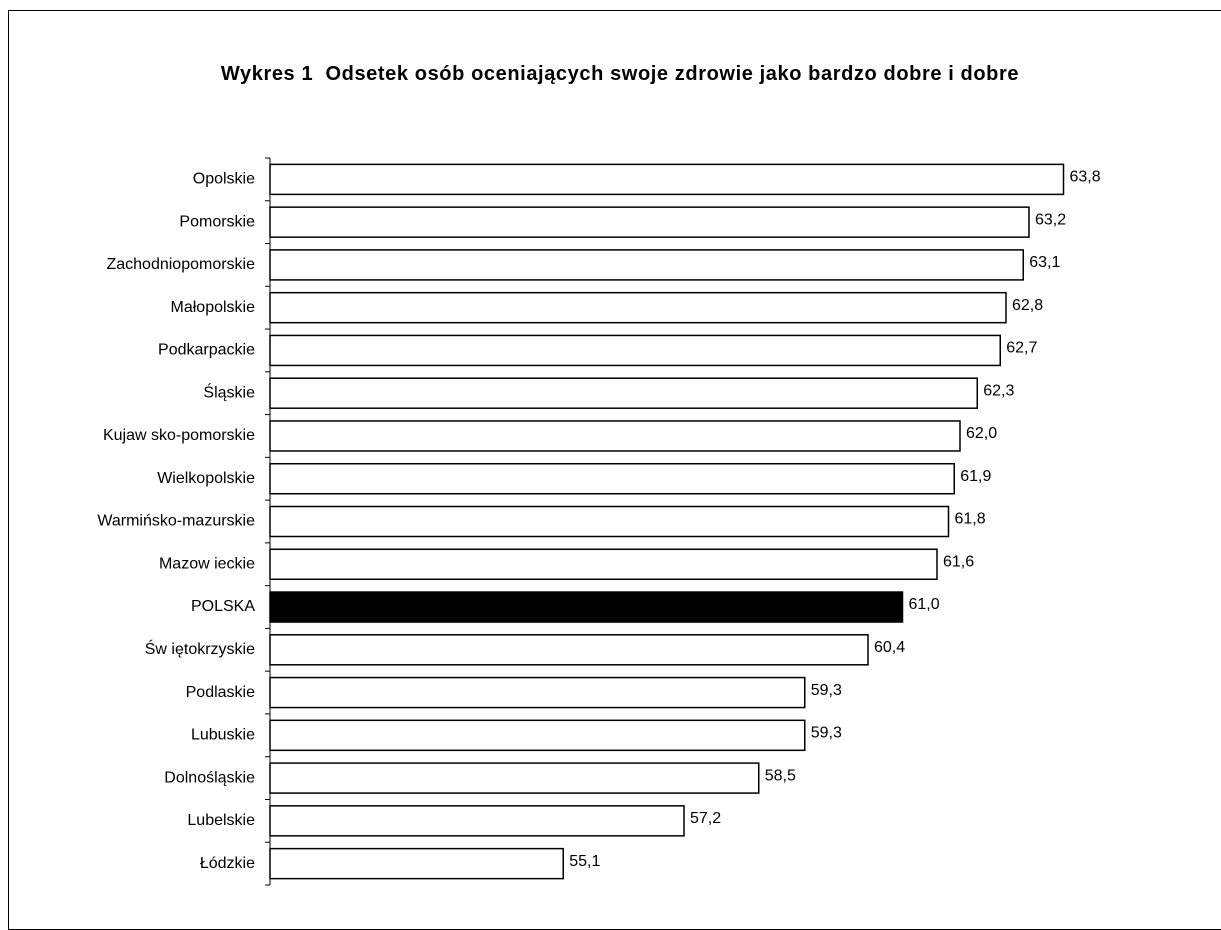 The height and width of the screenshot is (930, 1221). Describe the element at coordinates (224, 179) in the screenshot. I see `y-tick-label: Opolskie` at that location.